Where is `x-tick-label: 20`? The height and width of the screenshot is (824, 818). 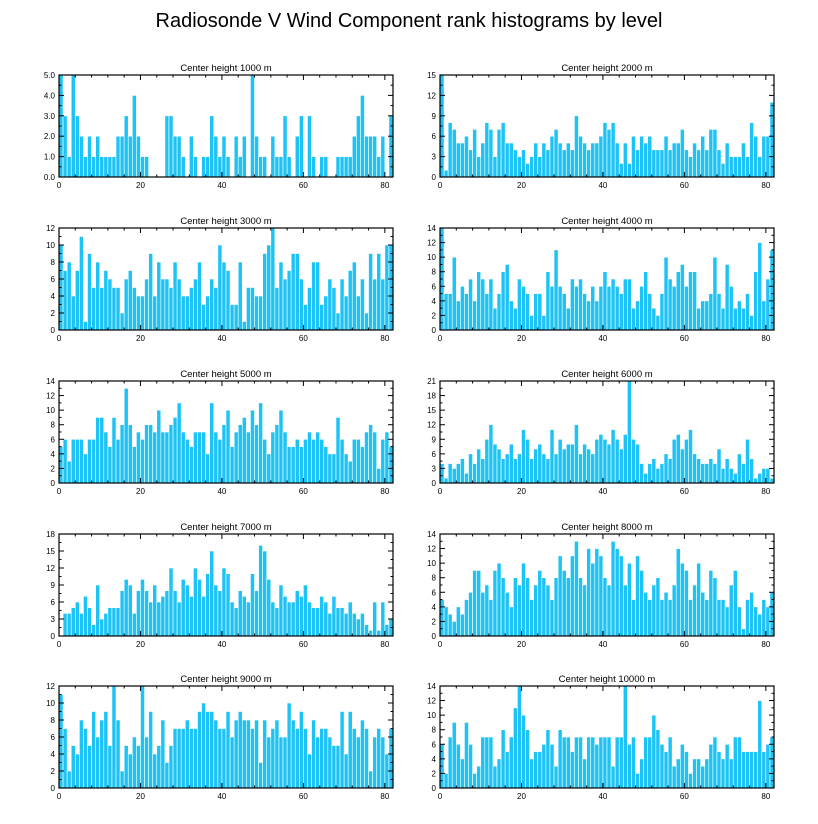
x-tick-label: 20 is located at coordinates (521, 185).